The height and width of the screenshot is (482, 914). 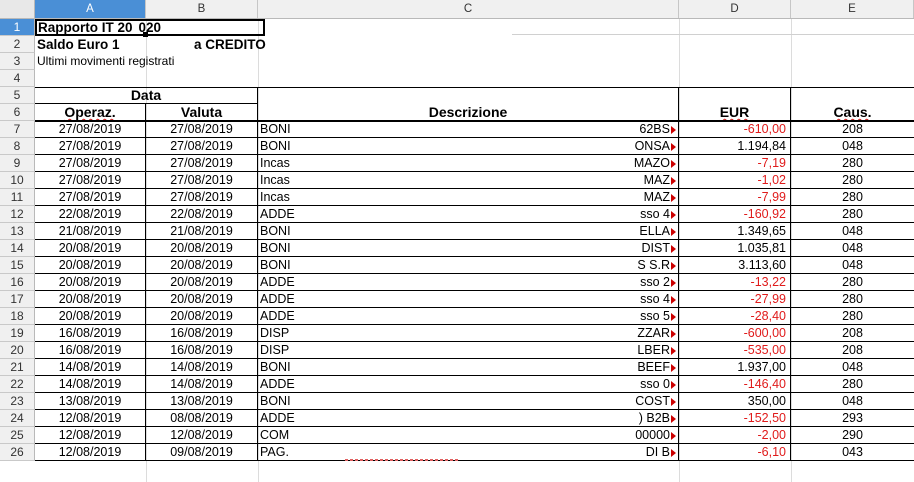 I want to click on cell-eur: -27,99, so click(x=735, y=299).